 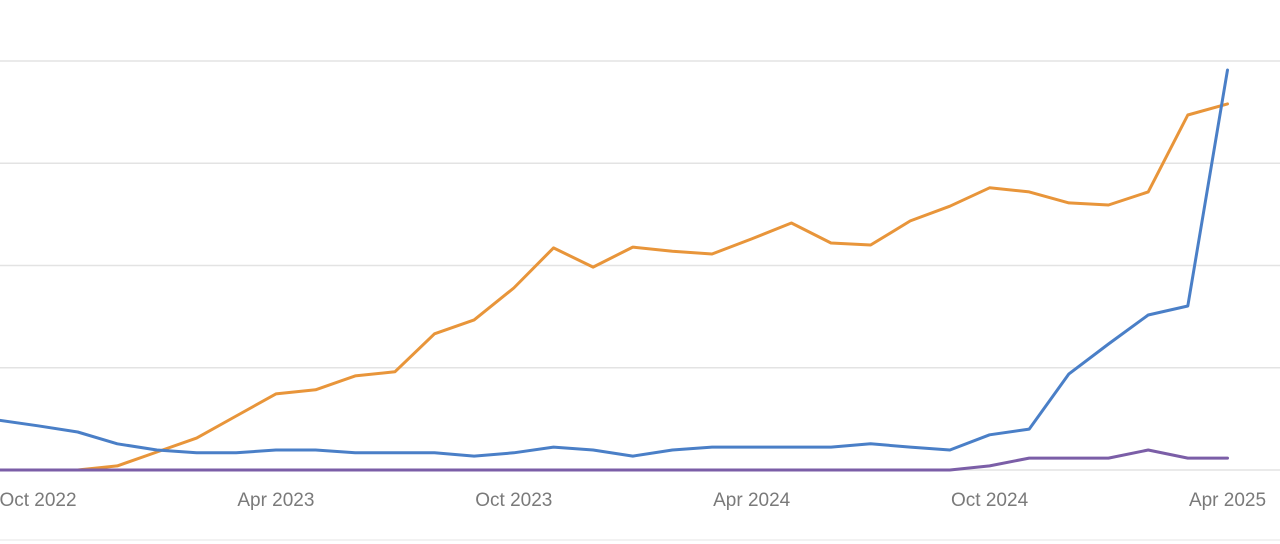 I want to click on x-tick-label: Oct 2023, so click(x=513, y=500).